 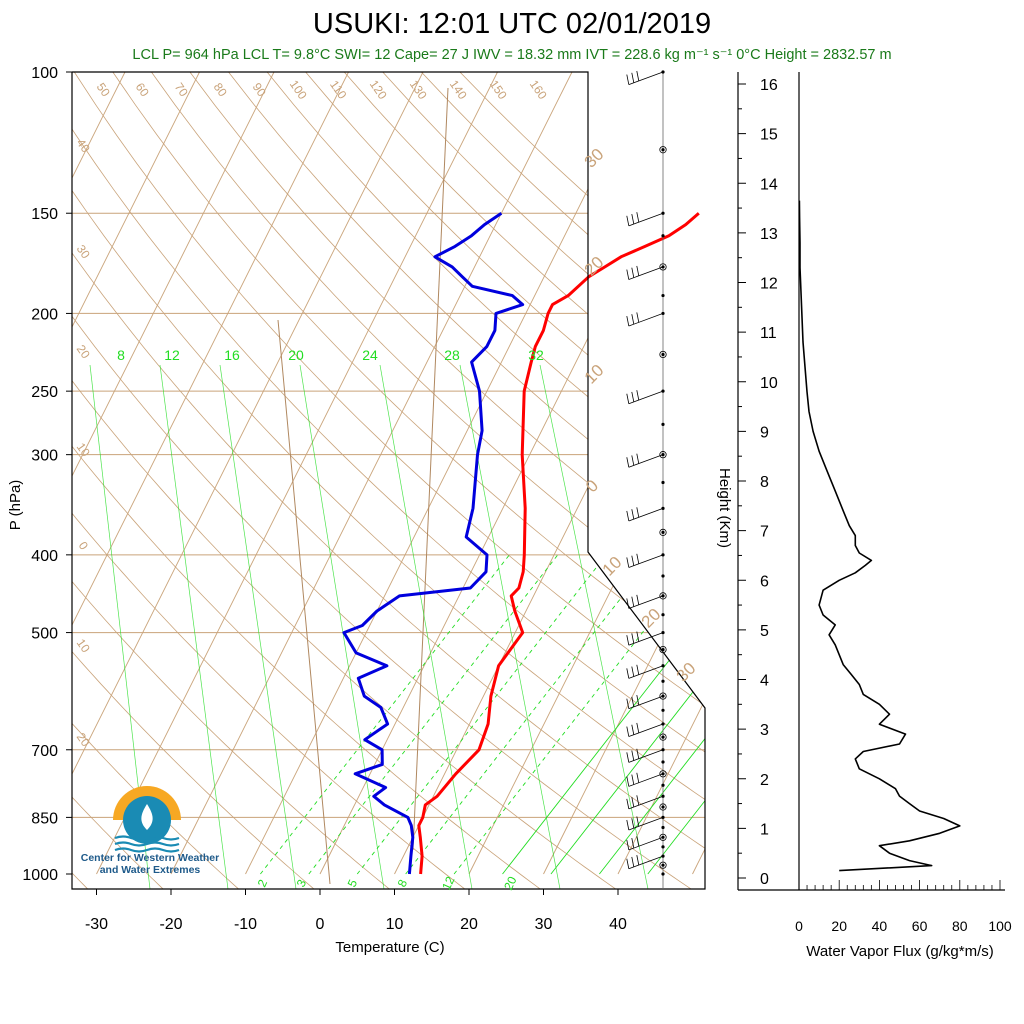 I want to click on dry-adiabat, so click(x=157, y=480).